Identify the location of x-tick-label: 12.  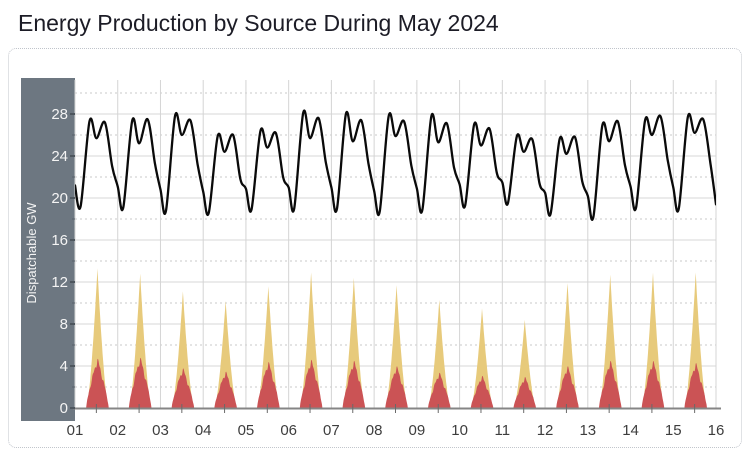
(545, 430).